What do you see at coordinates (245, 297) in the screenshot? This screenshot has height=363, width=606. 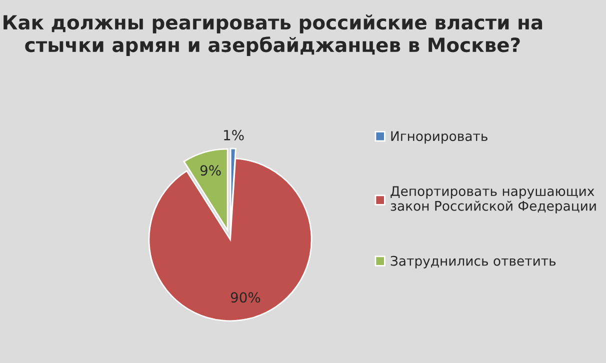 I see `data-label: 90%` at bounding box center [245, 297].